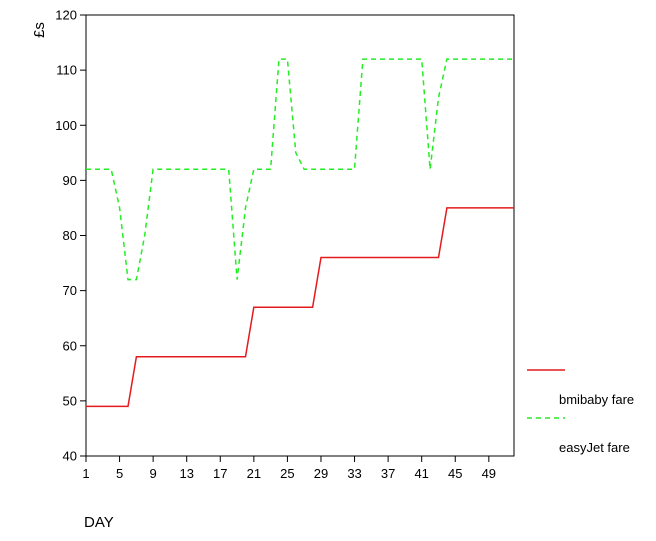  I want to click on y-tick-label: 60, so click(70, 345).